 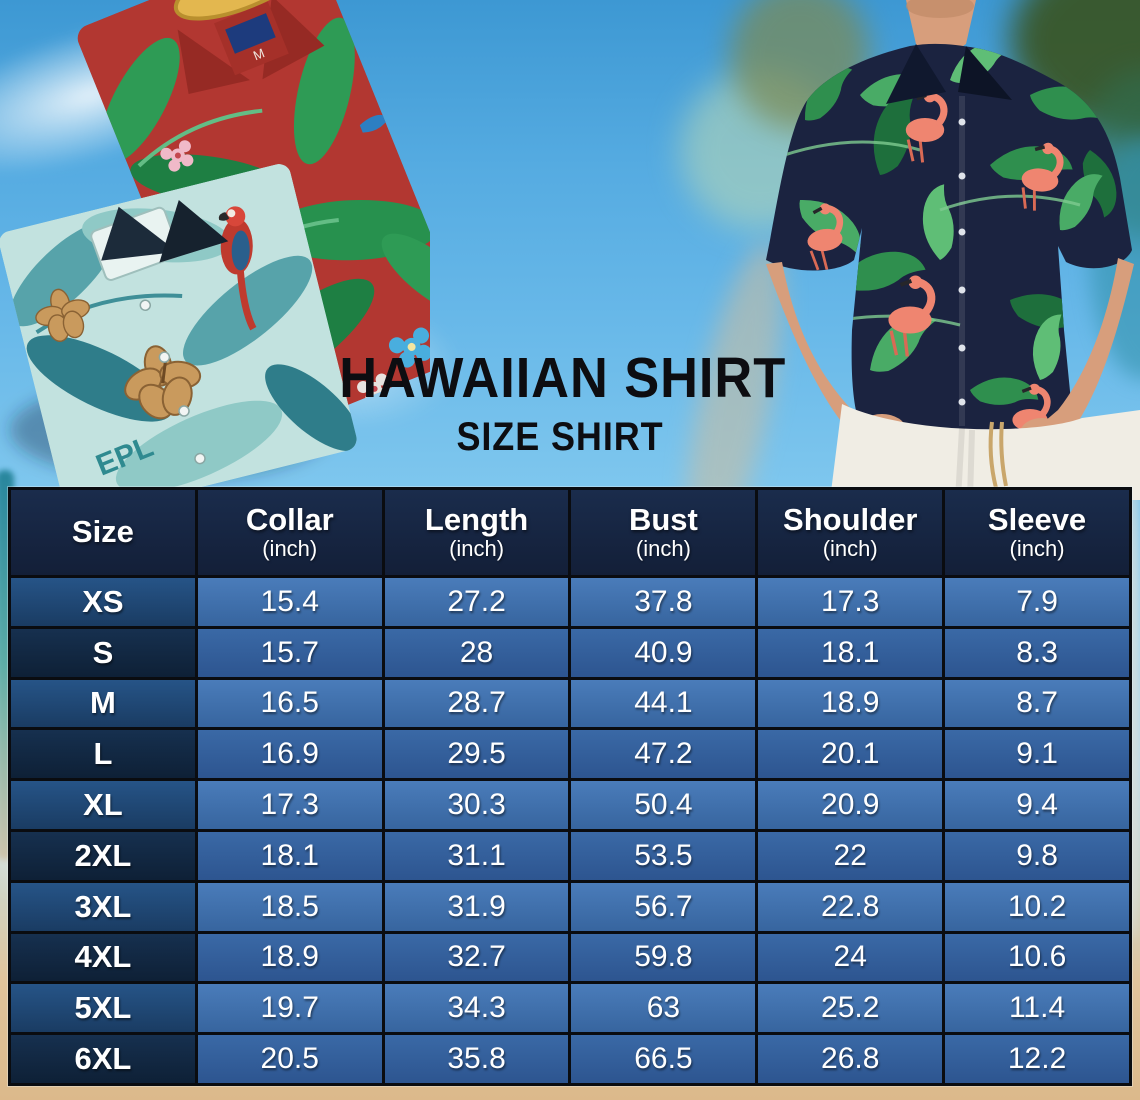 What do you see at coordinates (291, 1008) in the screenshot?
I see `value-cell: 19.7` at bounding box center [291, 1008].